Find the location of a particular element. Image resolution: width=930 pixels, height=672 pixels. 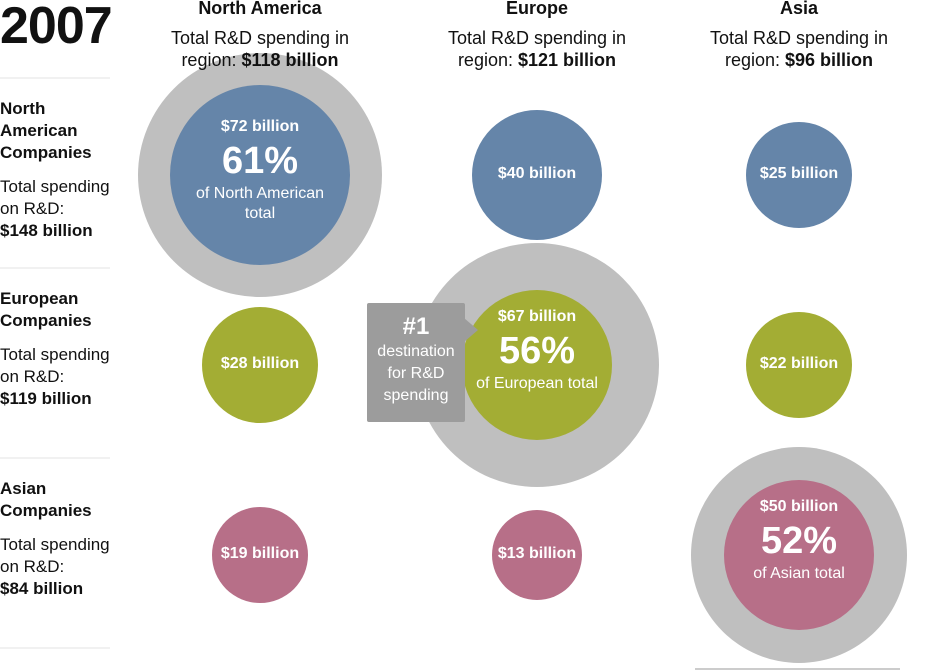

amount: $22 billion is located at coordinates (799, 363).